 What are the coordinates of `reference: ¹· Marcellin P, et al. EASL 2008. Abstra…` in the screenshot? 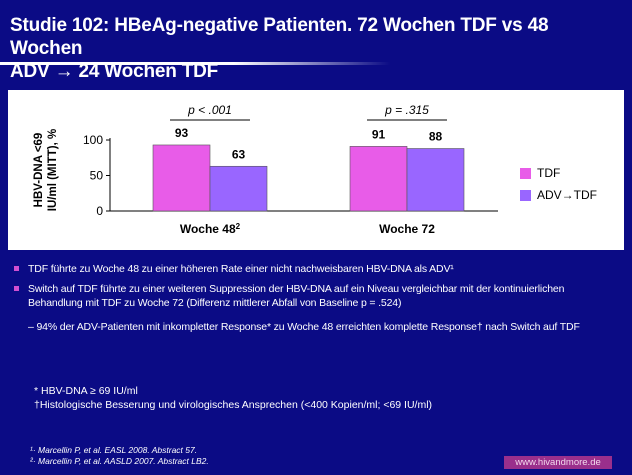 It's located at (114, 450).